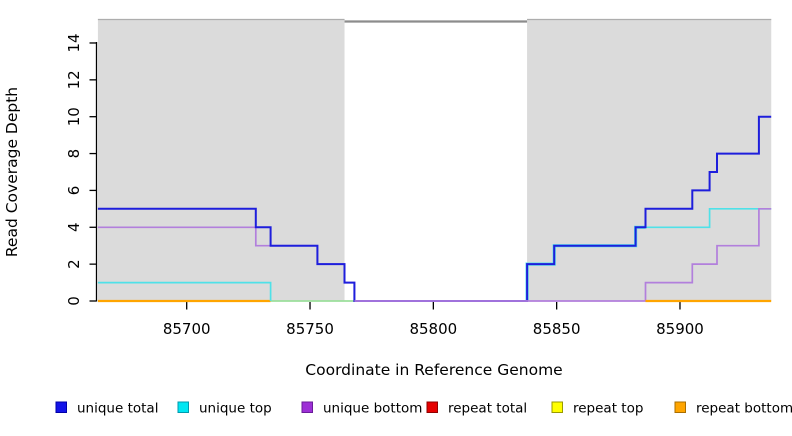 This screenshot has height=436, width=792. I want to click on y-tick-label: 12, so click(74, 79).